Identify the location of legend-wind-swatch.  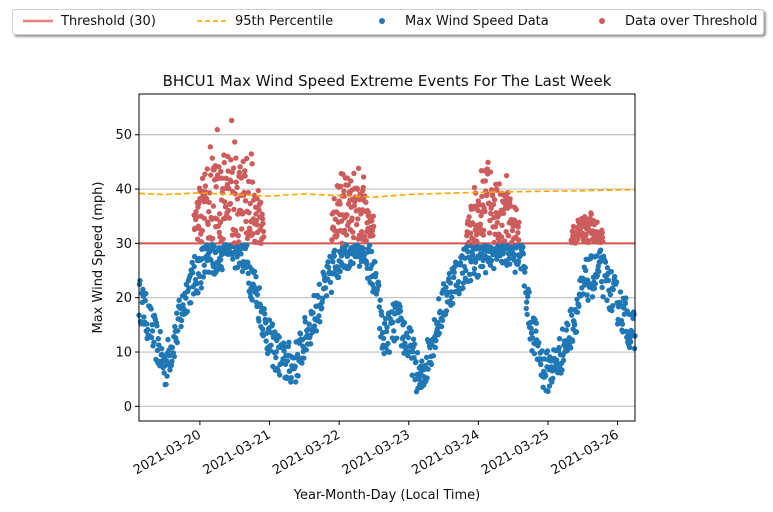
(382, 21).